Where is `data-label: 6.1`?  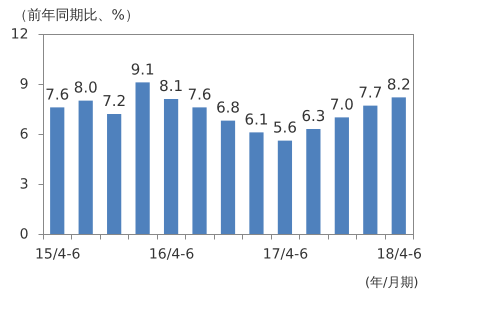
data-label: 6.1 is located at coordinates (256, 119).